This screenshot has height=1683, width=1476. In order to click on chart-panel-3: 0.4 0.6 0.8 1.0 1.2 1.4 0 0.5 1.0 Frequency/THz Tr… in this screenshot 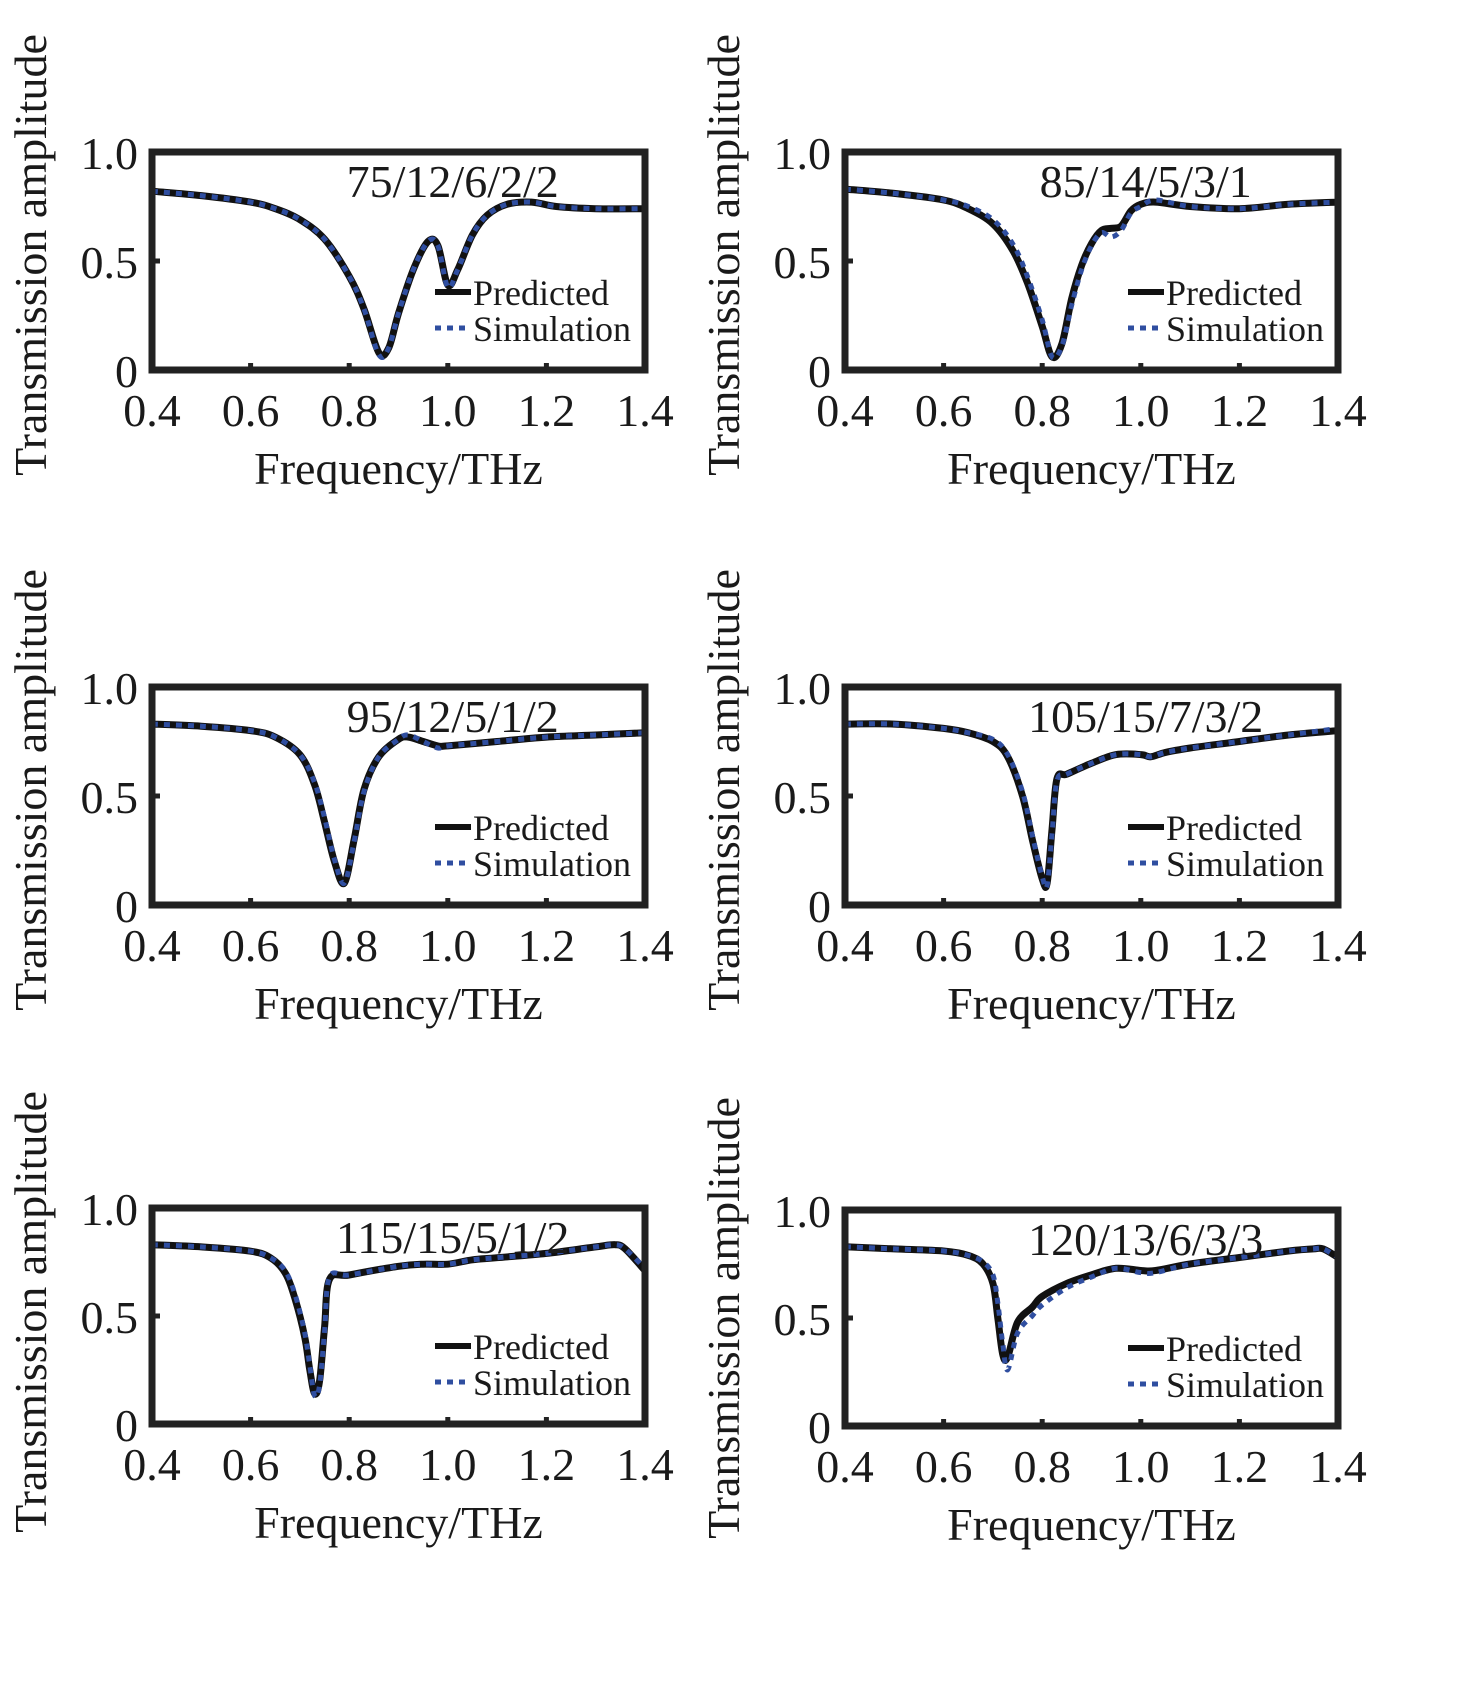, I will do `click(339, 799)`.